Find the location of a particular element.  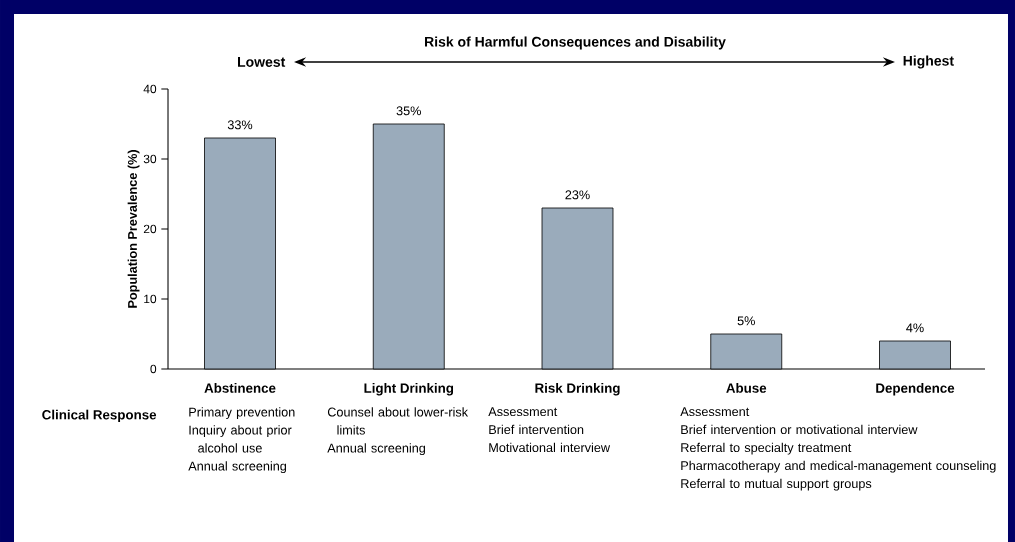

x-tick-label: Dependence is located at coordinates (915, 389).